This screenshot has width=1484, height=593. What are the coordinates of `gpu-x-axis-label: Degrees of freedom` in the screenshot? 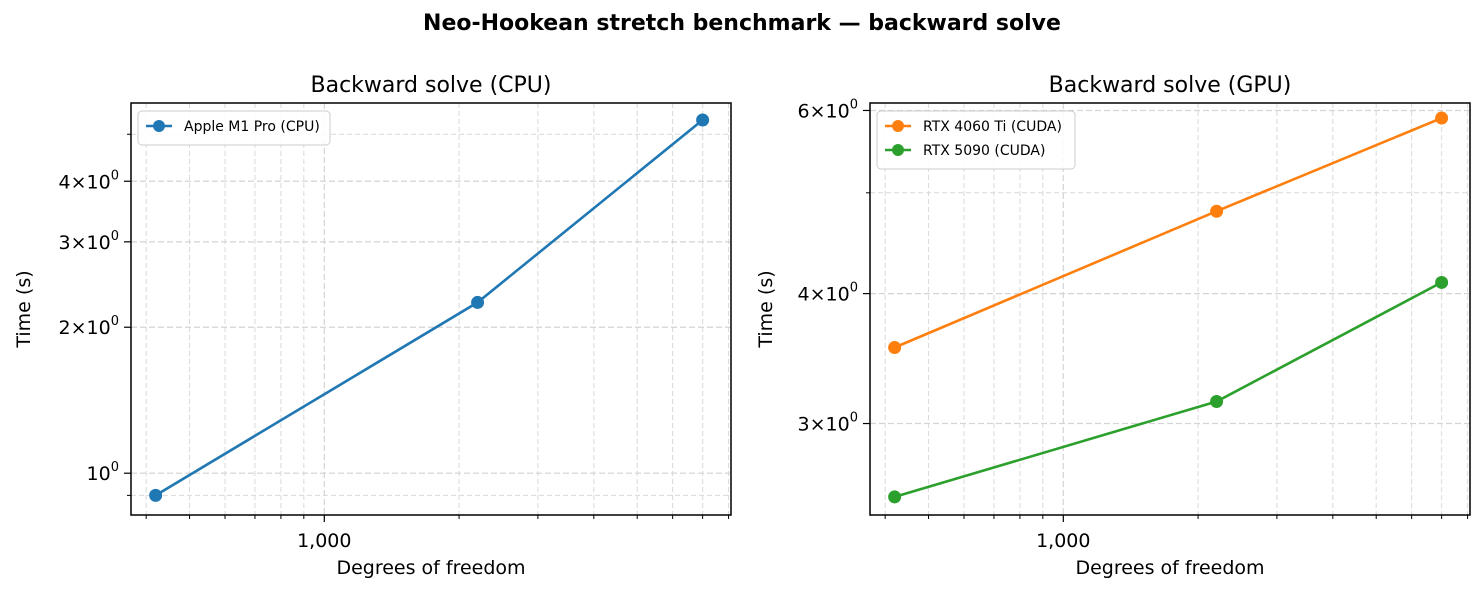 It's located at (1169, 568).